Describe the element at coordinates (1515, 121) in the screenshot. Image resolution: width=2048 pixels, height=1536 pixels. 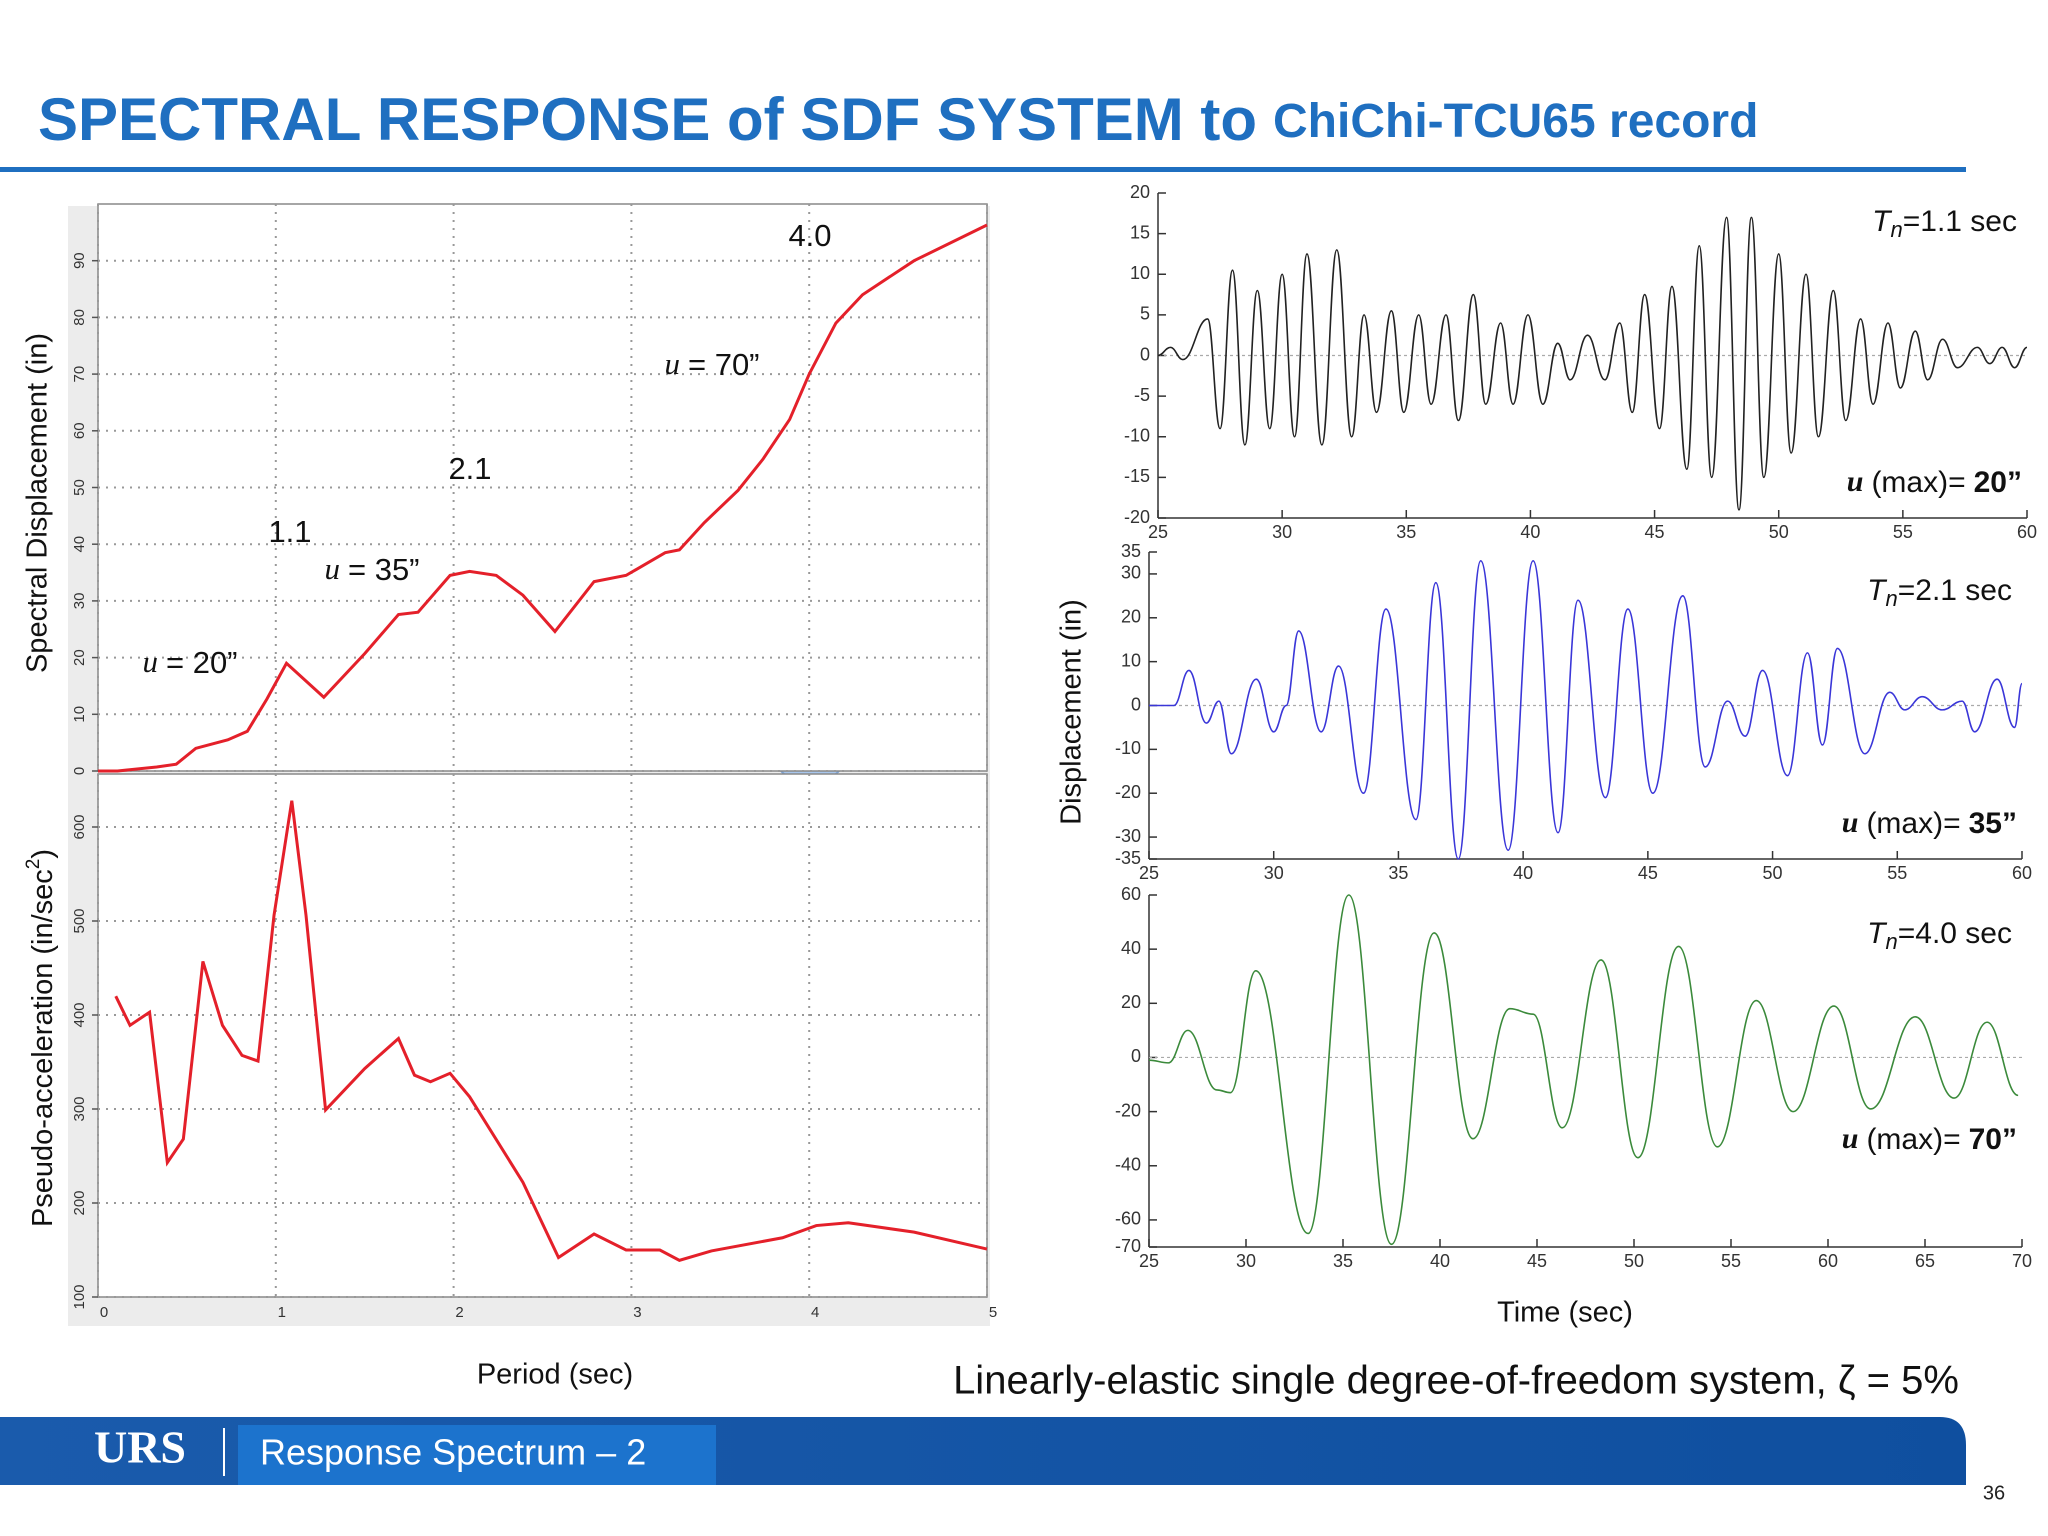
I see `title-record: ChiChi-TCU65 record` at that location.